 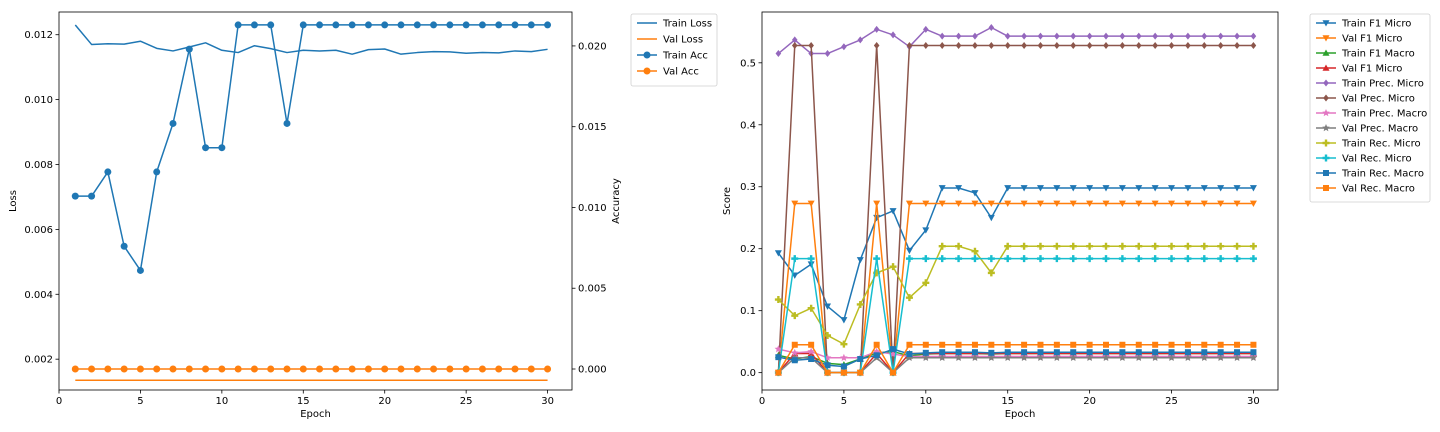 What do you see at coordinates (592, 208) in the screenshot?
I see `y-right-tick-label: 0.010` at bounding box center [592, 208].